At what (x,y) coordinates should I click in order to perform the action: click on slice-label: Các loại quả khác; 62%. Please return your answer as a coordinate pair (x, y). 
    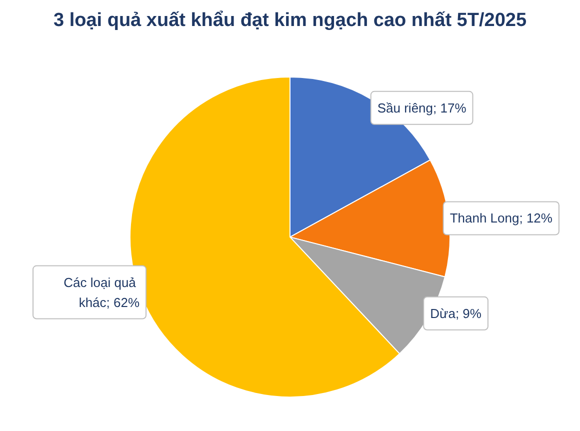
    Looking at the image, I should click on (102, 292).